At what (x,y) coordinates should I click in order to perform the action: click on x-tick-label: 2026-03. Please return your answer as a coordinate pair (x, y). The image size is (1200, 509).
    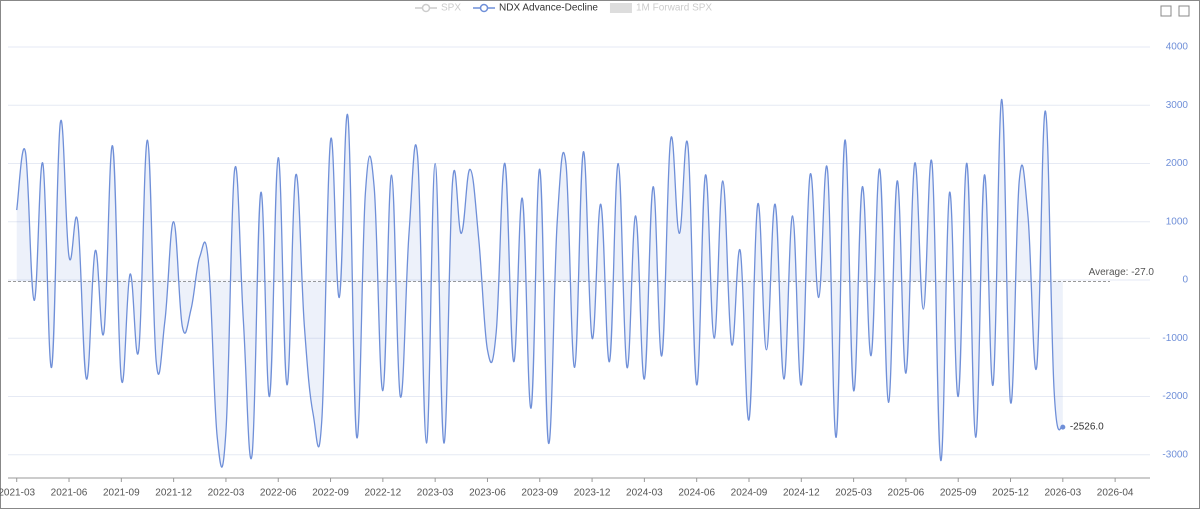
    Looking at the image, I should click on (1062, 493).